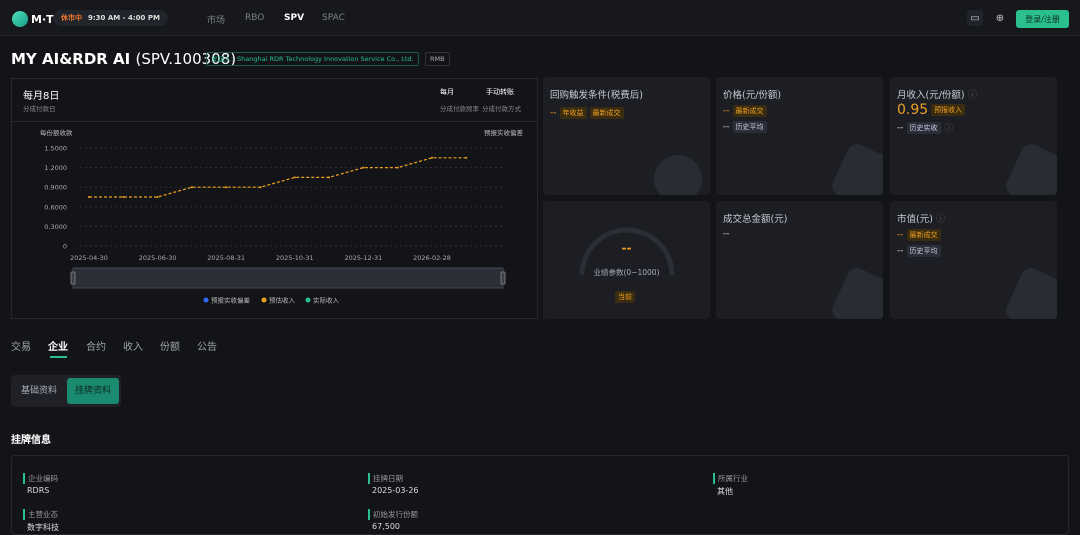 This screenshot has height=535, width=1080. What do you see at coordinates (56, 132) in the screenshot?
I see `y-axis-label: 每份额收款` at bounding box center [56, 132].